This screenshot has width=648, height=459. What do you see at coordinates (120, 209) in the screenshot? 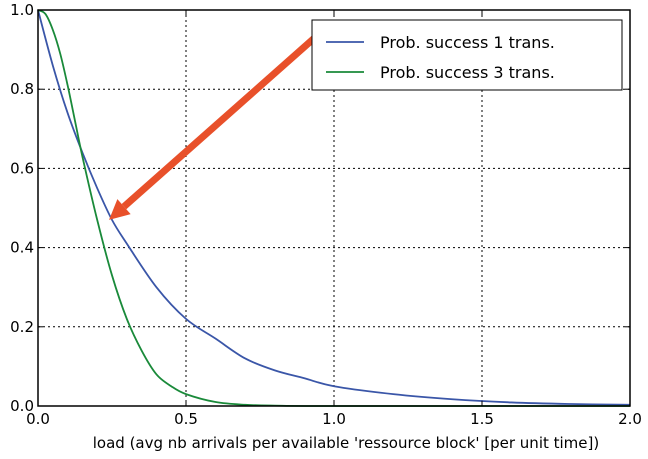
I see `annotation-arrow-head` at bounding box center [120, 209].